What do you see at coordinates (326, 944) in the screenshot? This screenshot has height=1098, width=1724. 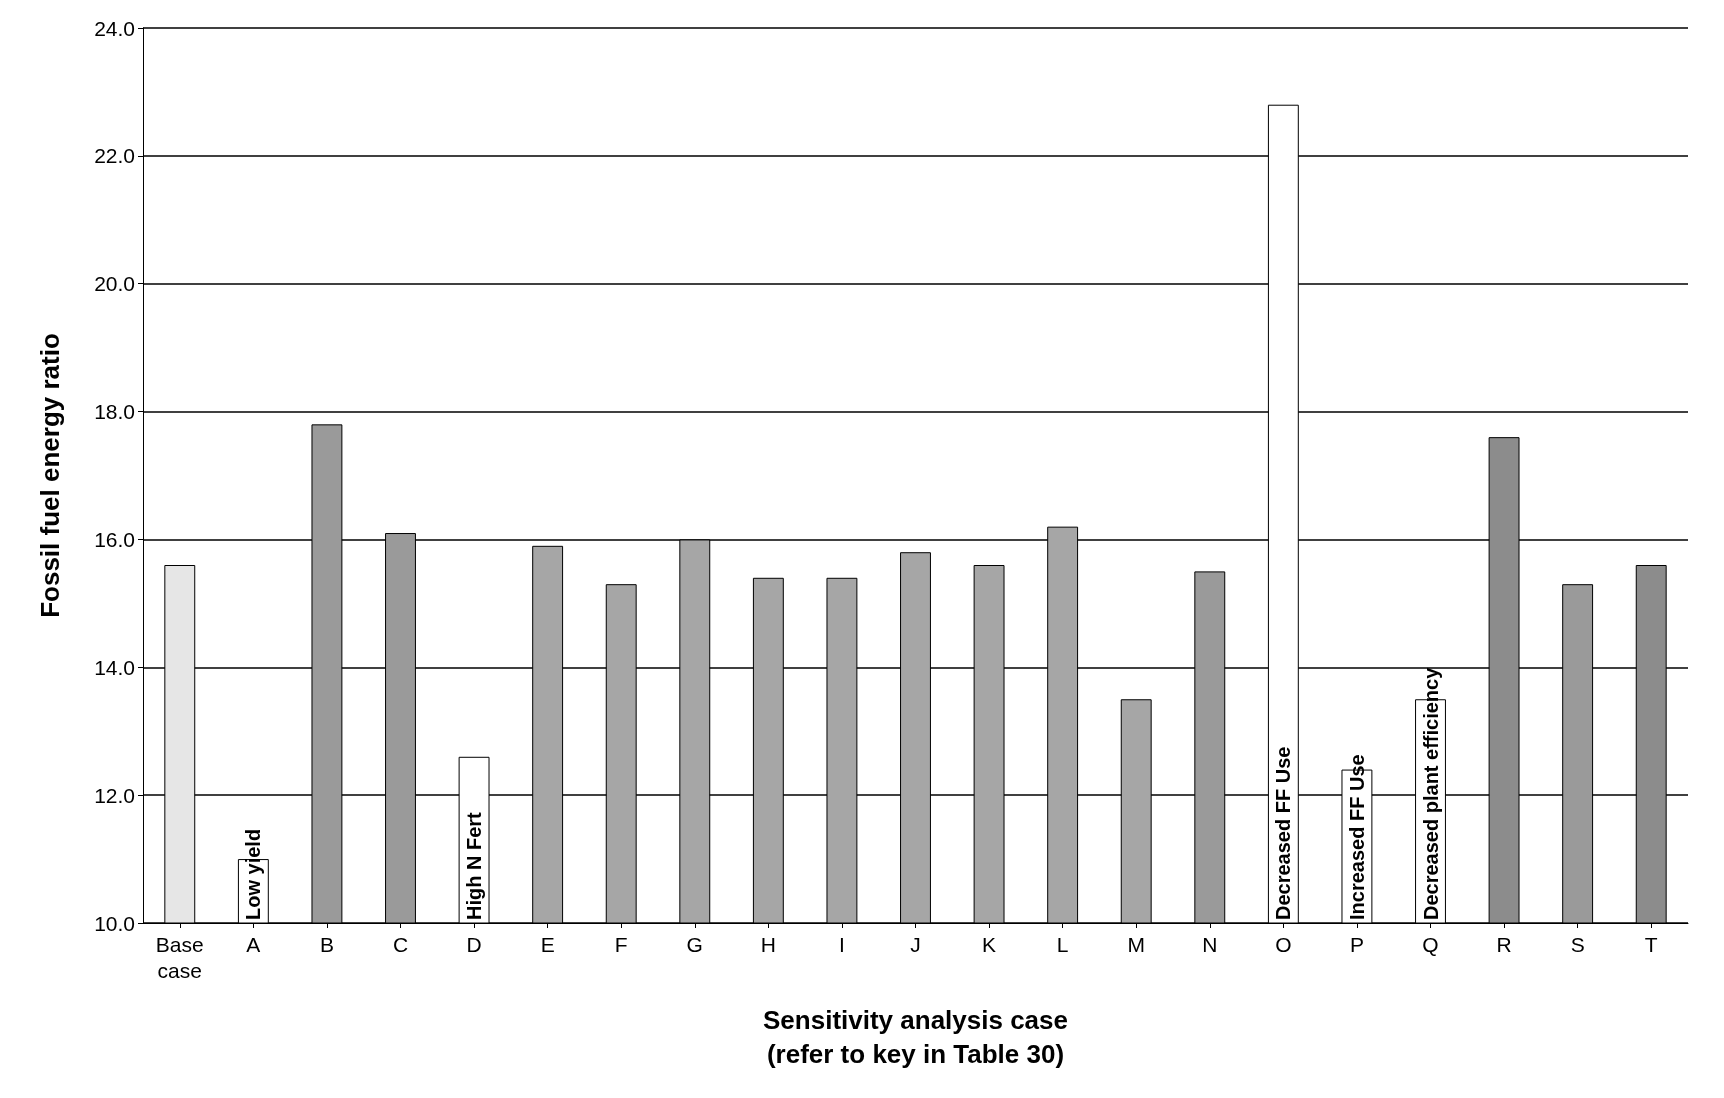 I see `x-tick-label: B` at bounding box center [326, 944].